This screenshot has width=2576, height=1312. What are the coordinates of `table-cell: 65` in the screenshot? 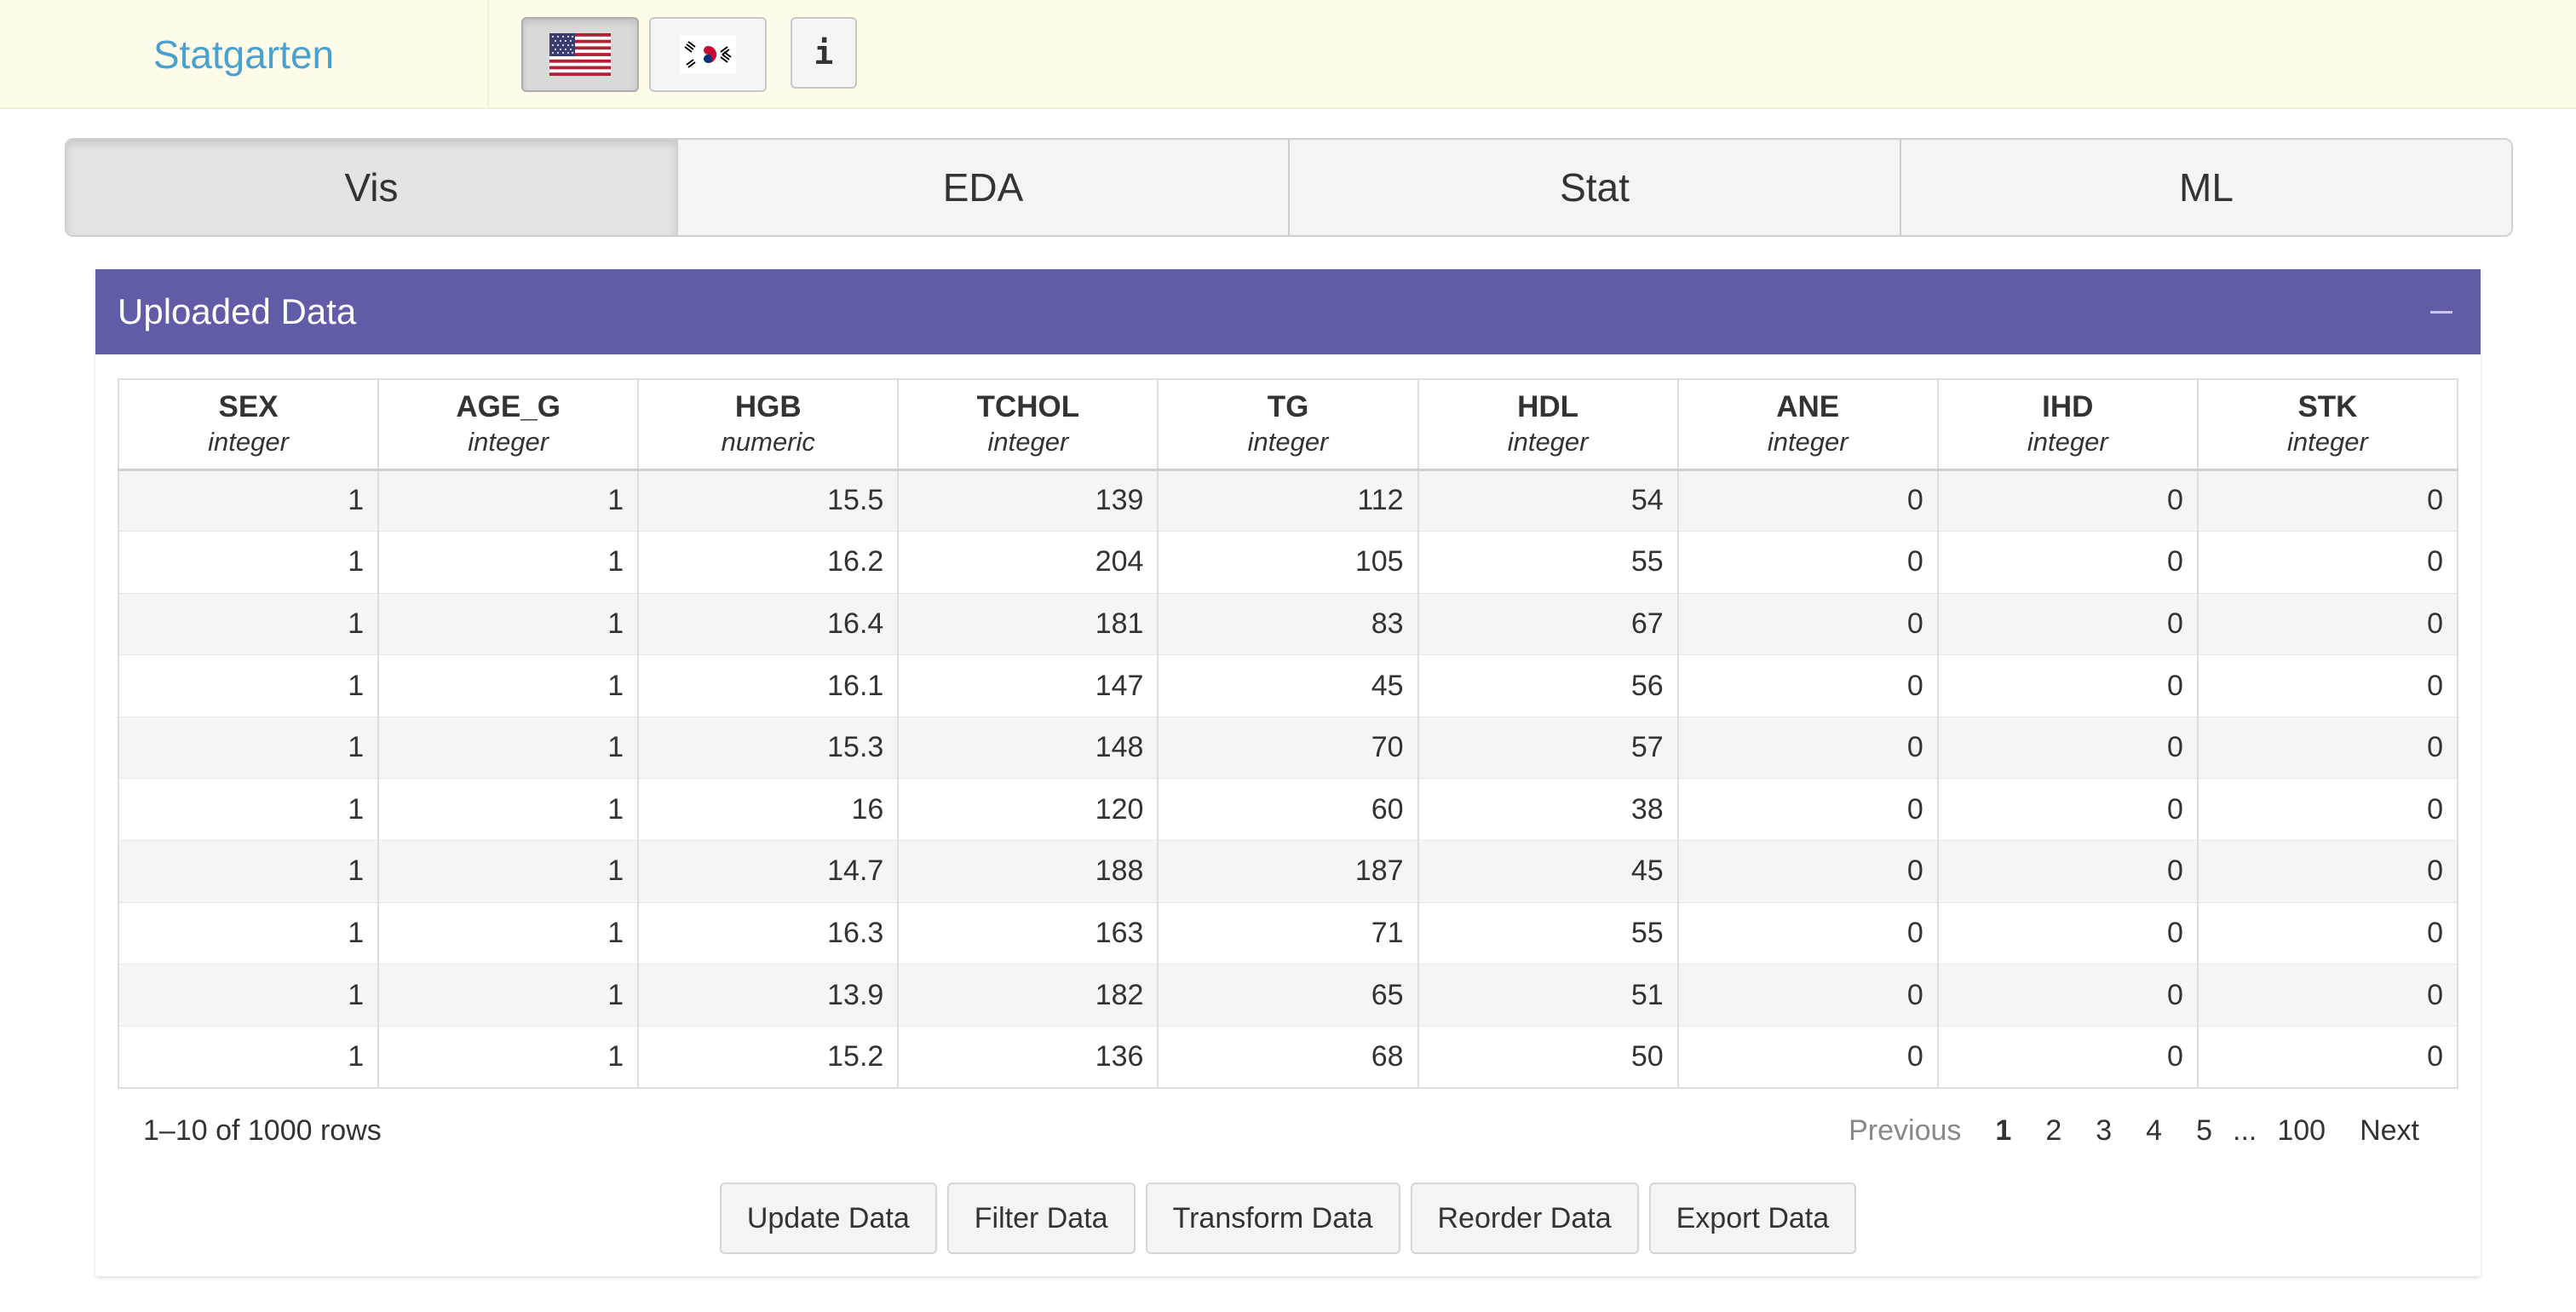 It's located at (1288, 995).